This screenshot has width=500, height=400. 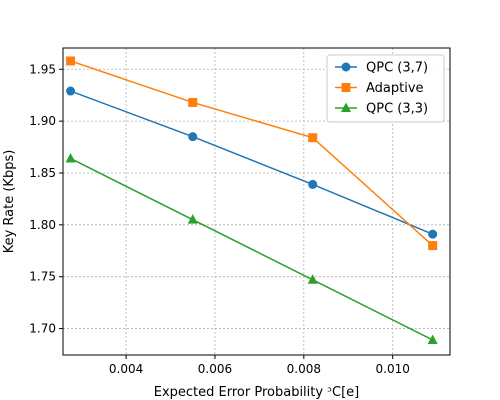 What do you see at coordinates (46, 199) in the screenshot?
I see `y-axis: 1.70 1.75 1.80 1.85 1.90 1.95` at bounding box center [46, 199].